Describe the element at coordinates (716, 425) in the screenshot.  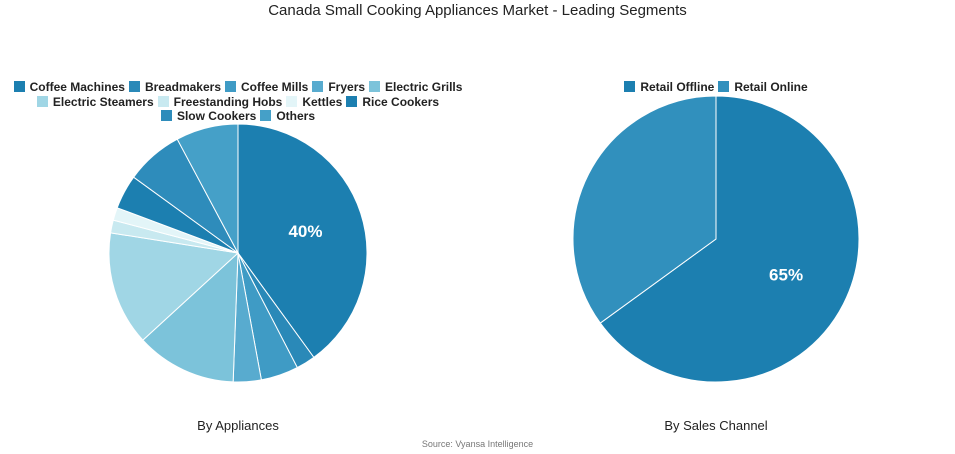
I see `subtitle-sales-channel: By Sales Channel` at that location.